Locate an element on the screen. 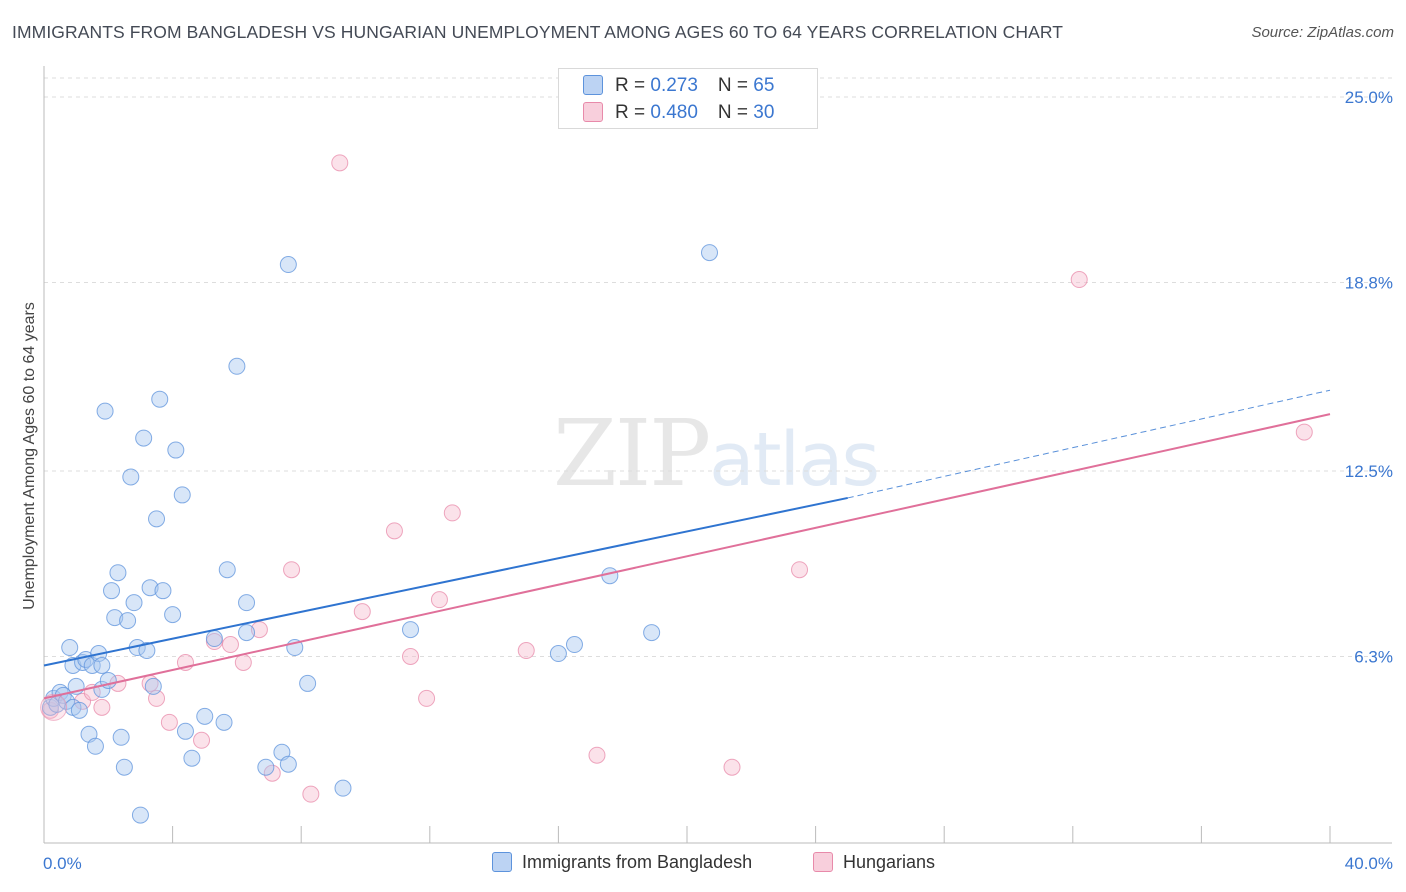 The width and height of the screenshot is (1406, 892). x-tick-label: 40.0% is located at coordinates (1369, 863).